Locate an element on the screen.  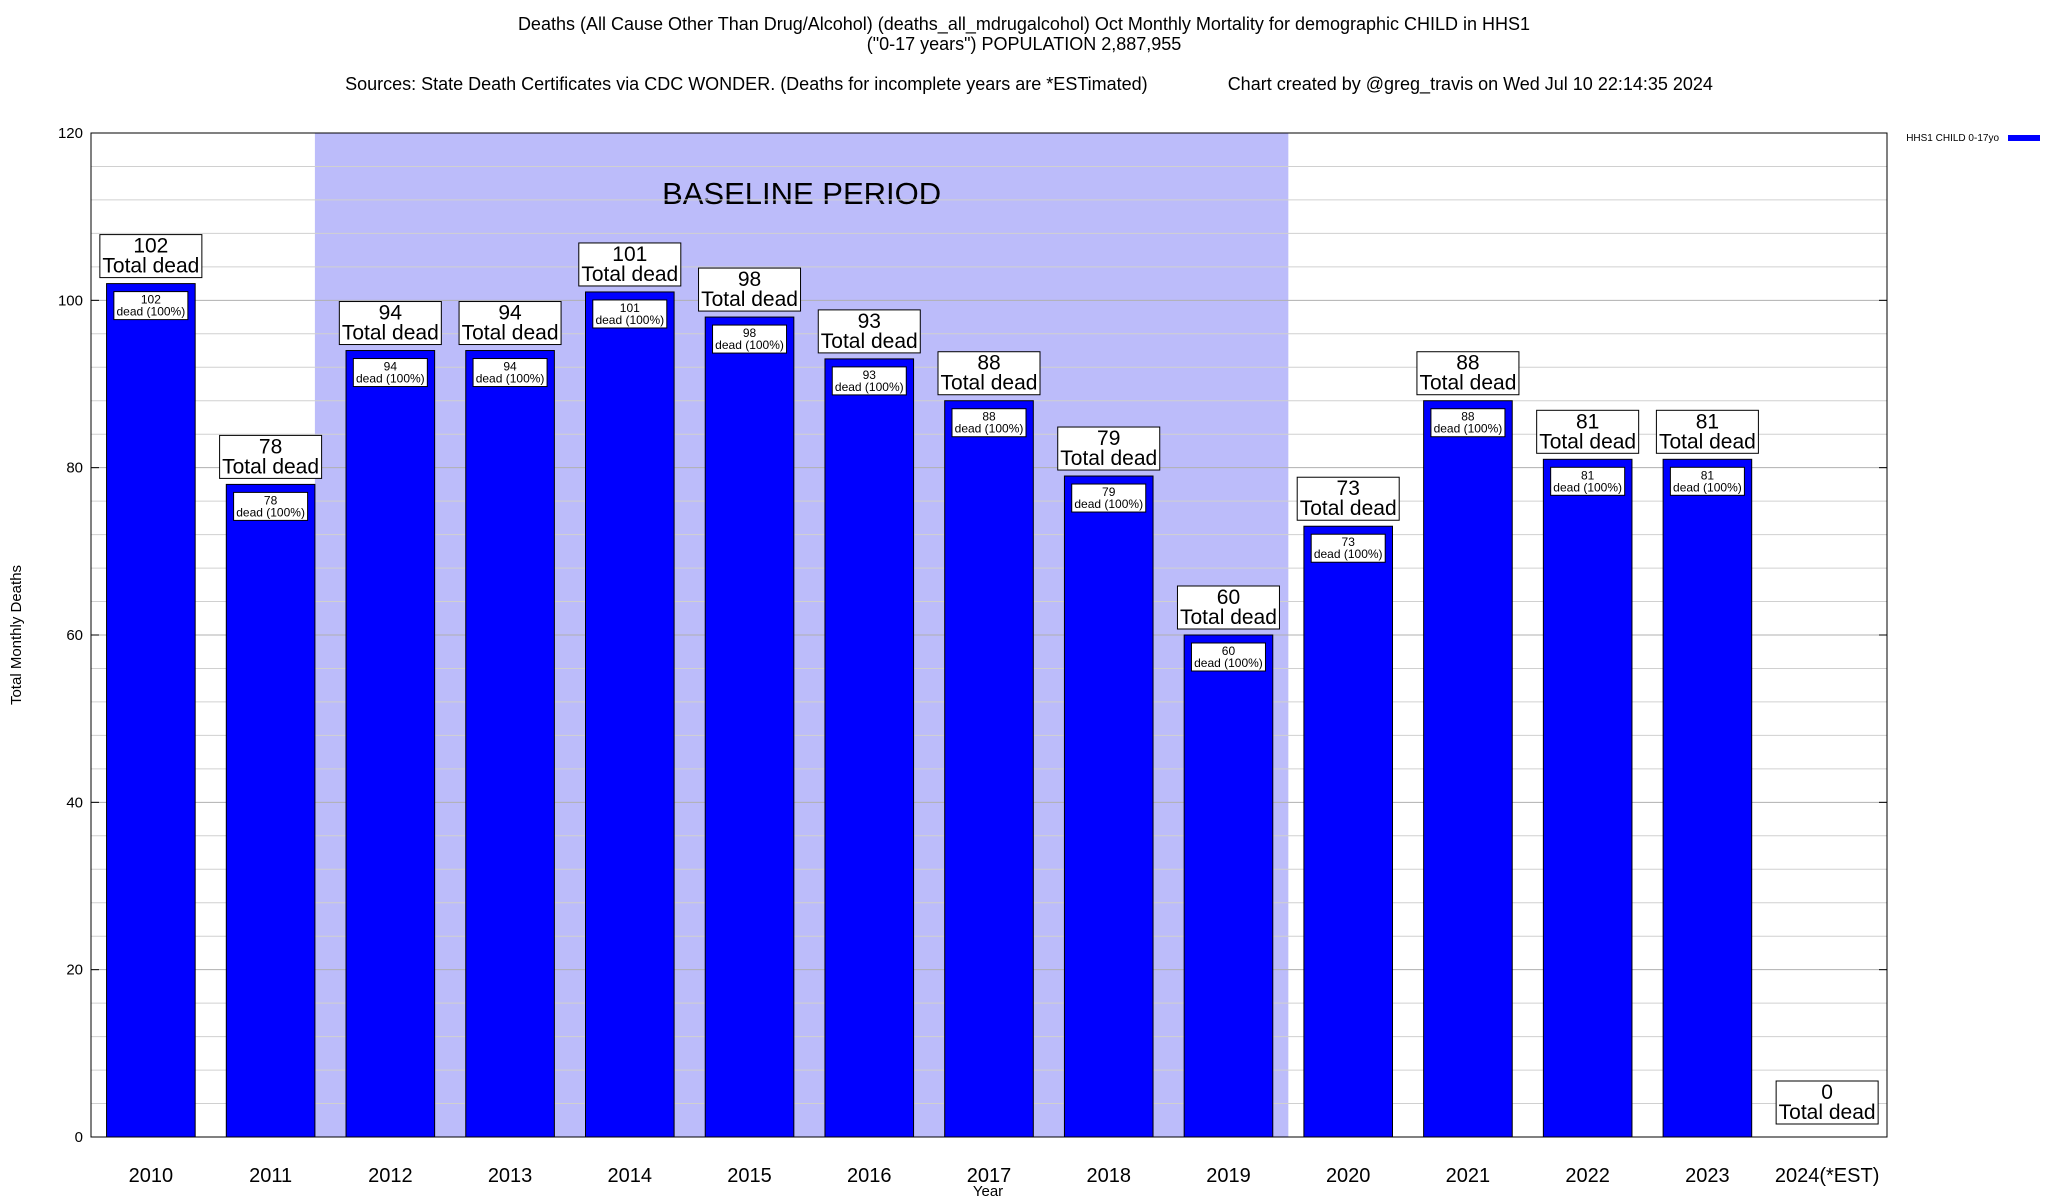
y-tick-label: 60 is located at coordinates (74, 635).